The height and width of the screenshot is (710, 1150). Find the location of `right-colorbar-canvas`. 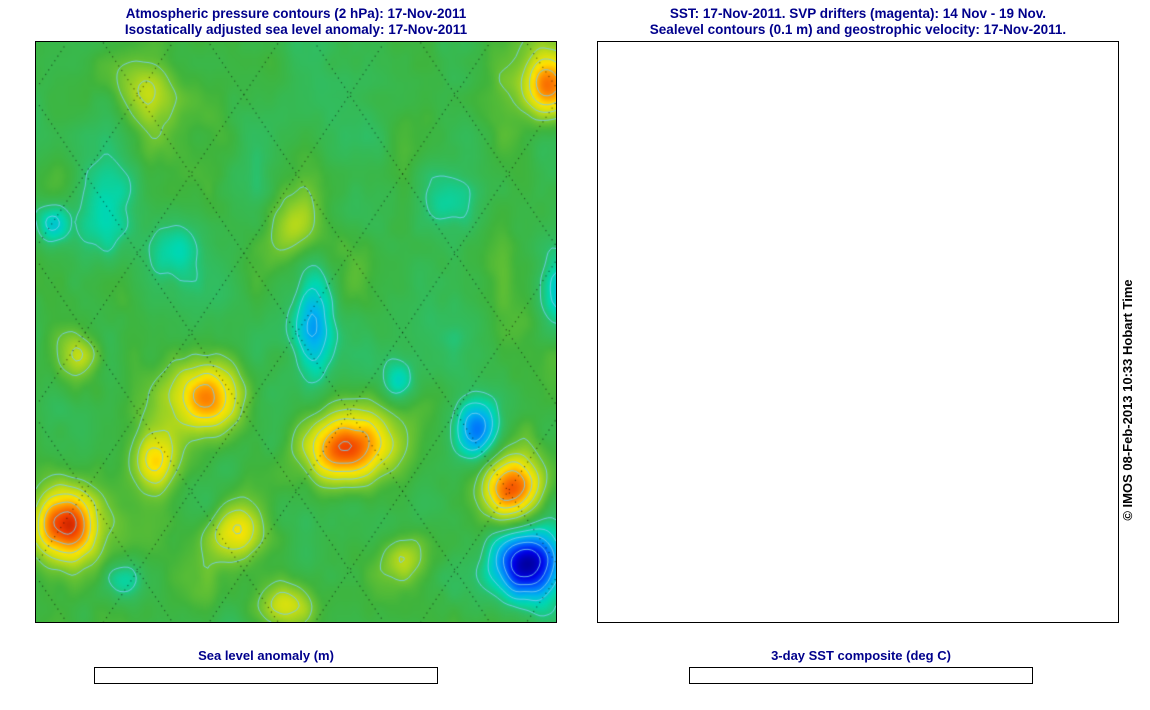

right-colorbar-canvas is located at coordinates (861, 675).